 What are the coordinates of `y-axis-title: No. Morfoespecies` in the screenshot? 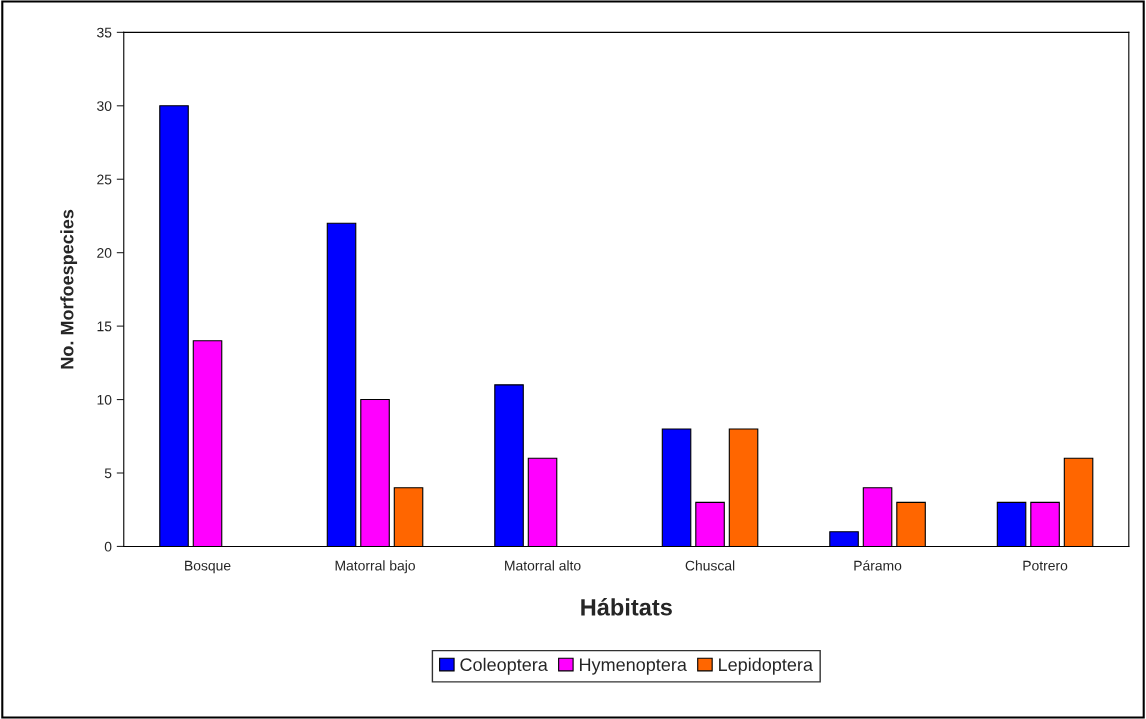 It's located at (69, 289).